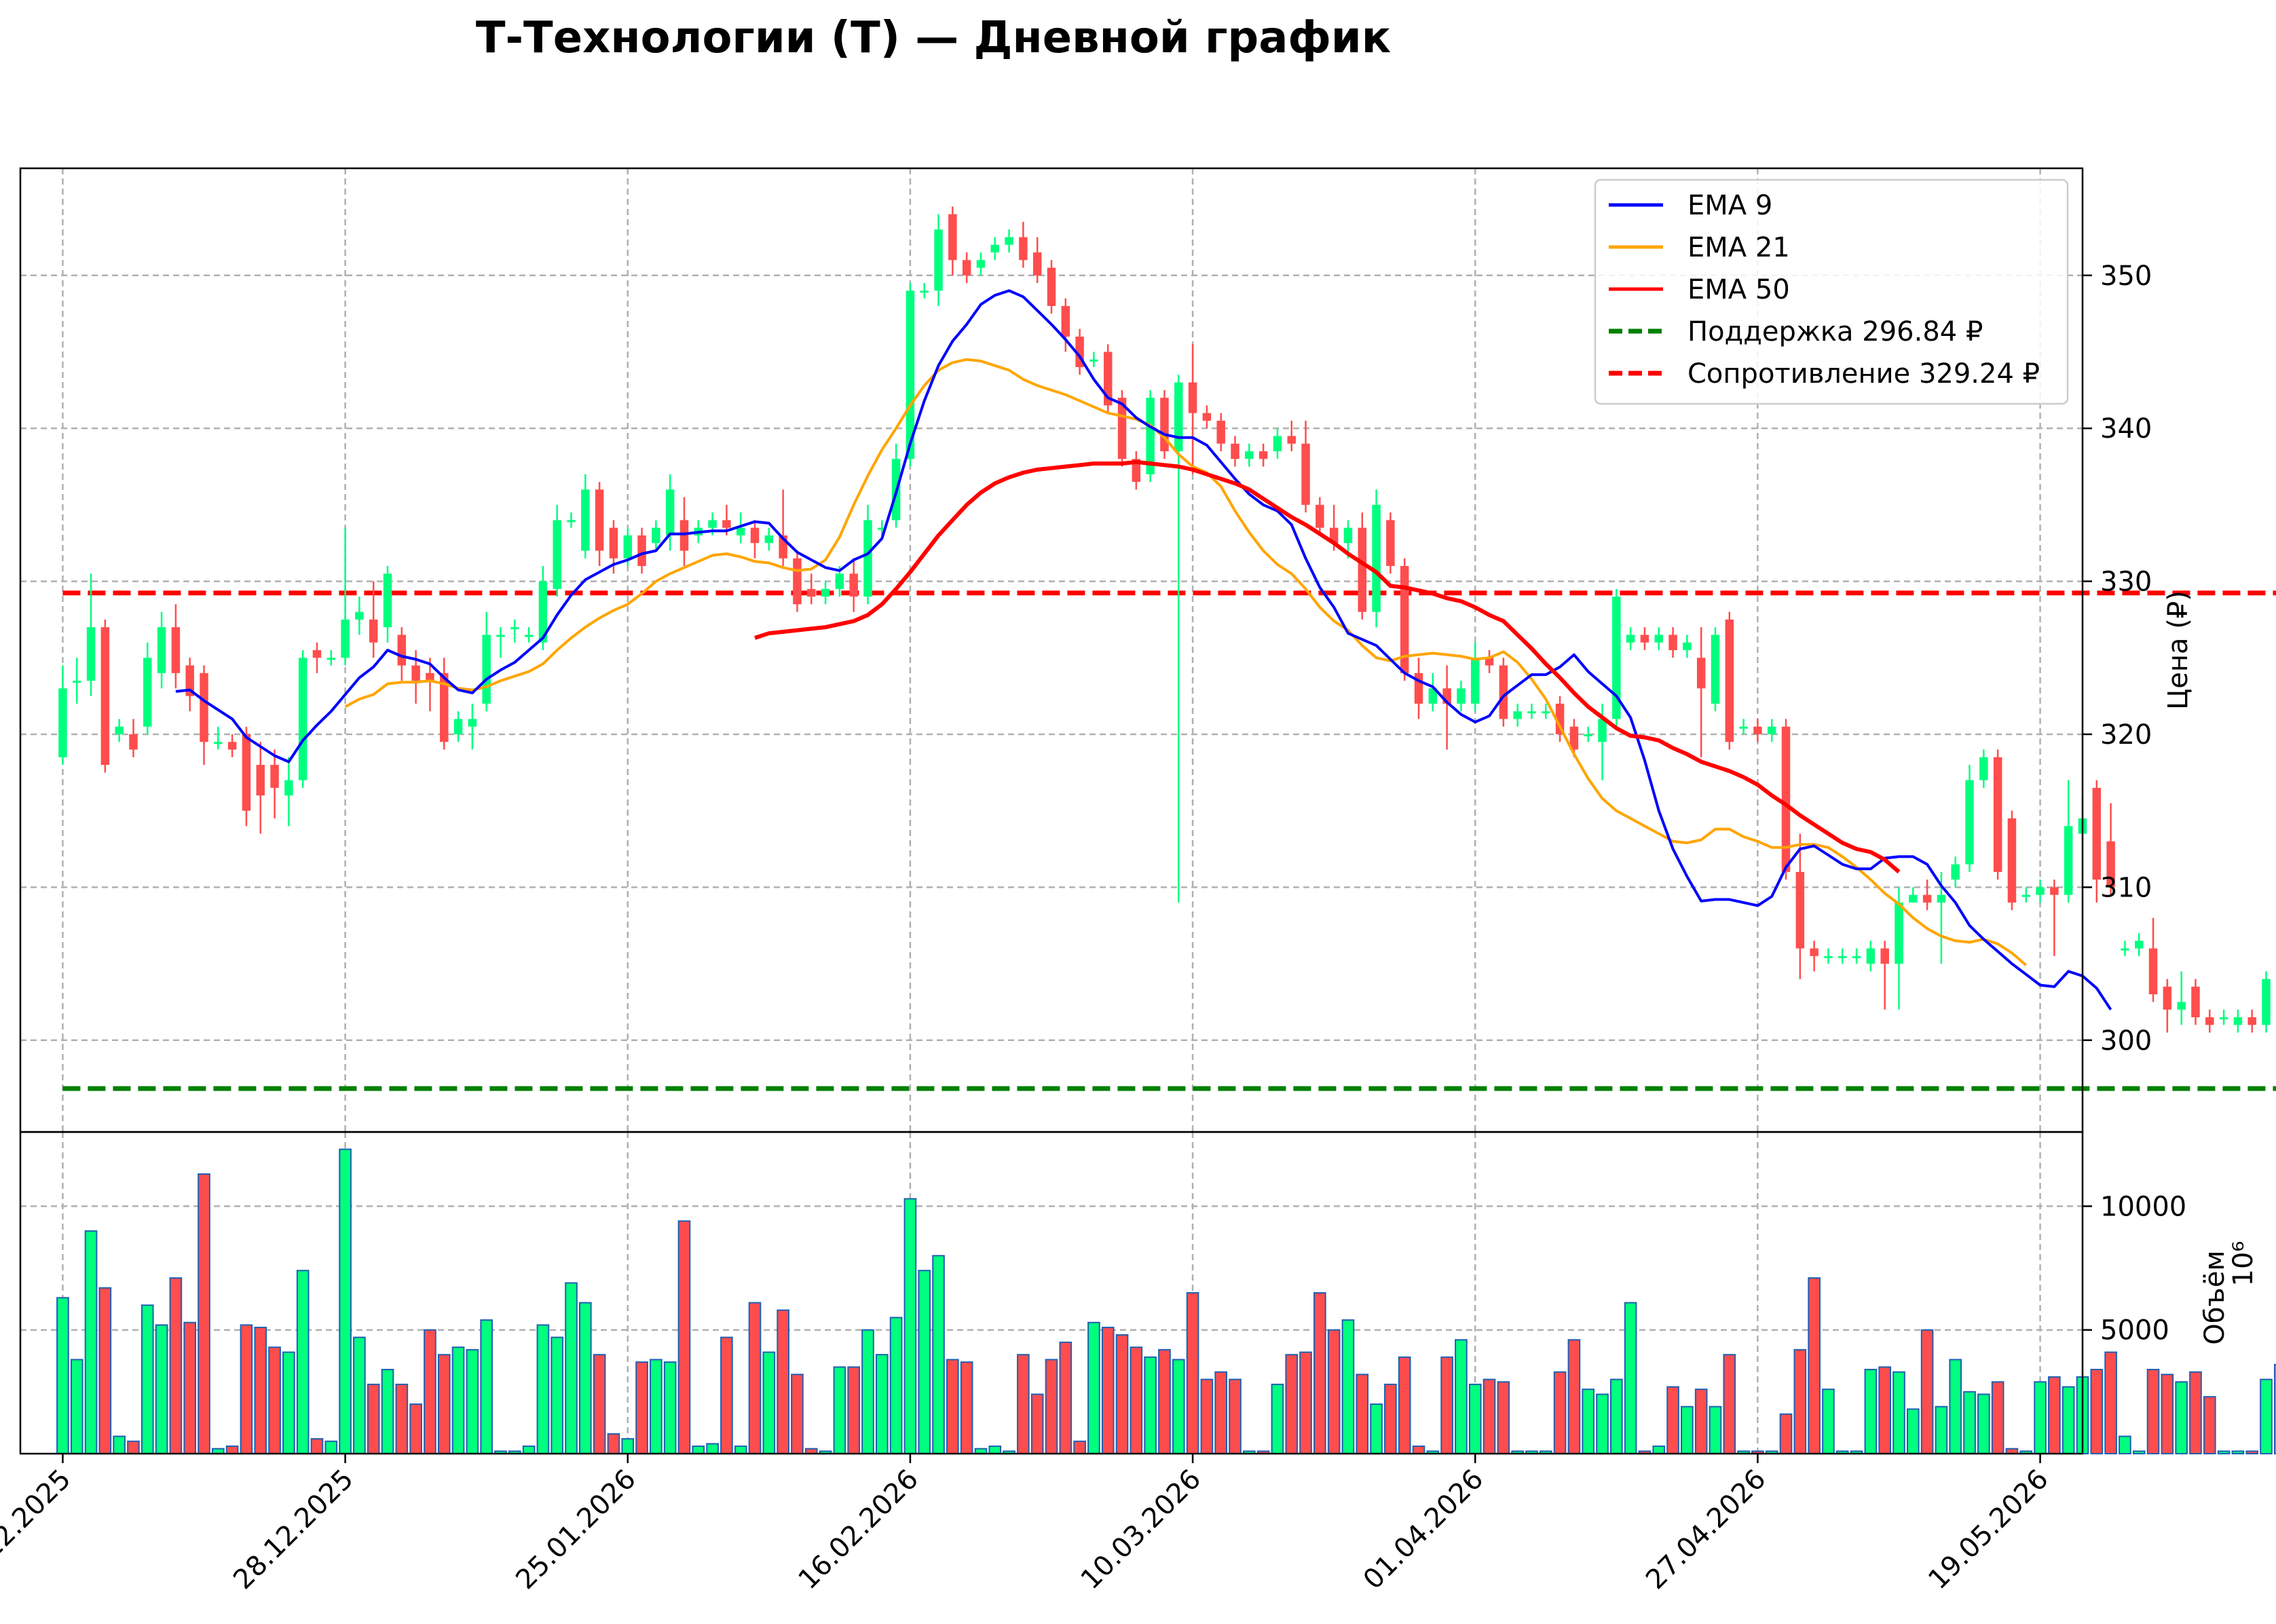 This screenshot has width=2276, height=1624. What do you see at coordinates (2126, 1041) in the screenshot?
I see `price-tick-label: 300` at bounding box center [2126, 1041].